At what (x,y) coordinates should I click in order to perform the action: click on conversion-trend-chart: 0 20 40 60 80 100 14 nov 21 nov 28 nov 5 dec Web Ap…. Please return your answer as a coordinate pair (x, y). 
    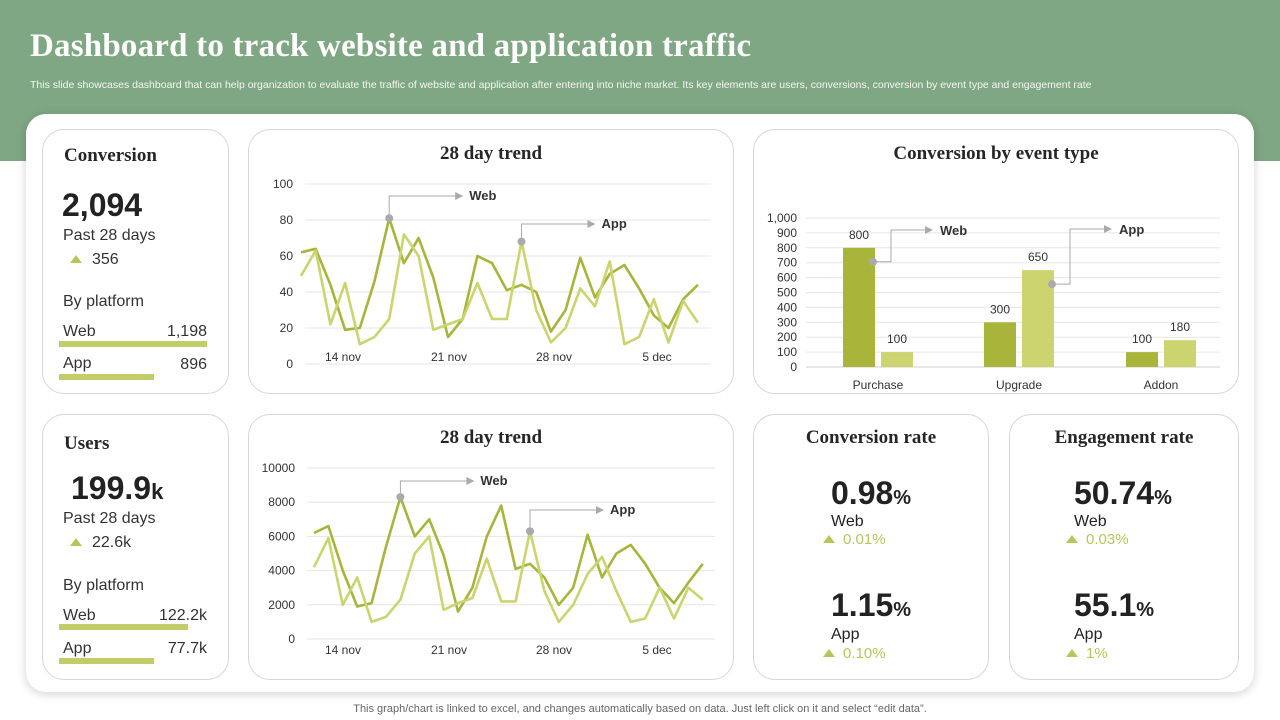
    Looking at the image, I should click on (492, 274).